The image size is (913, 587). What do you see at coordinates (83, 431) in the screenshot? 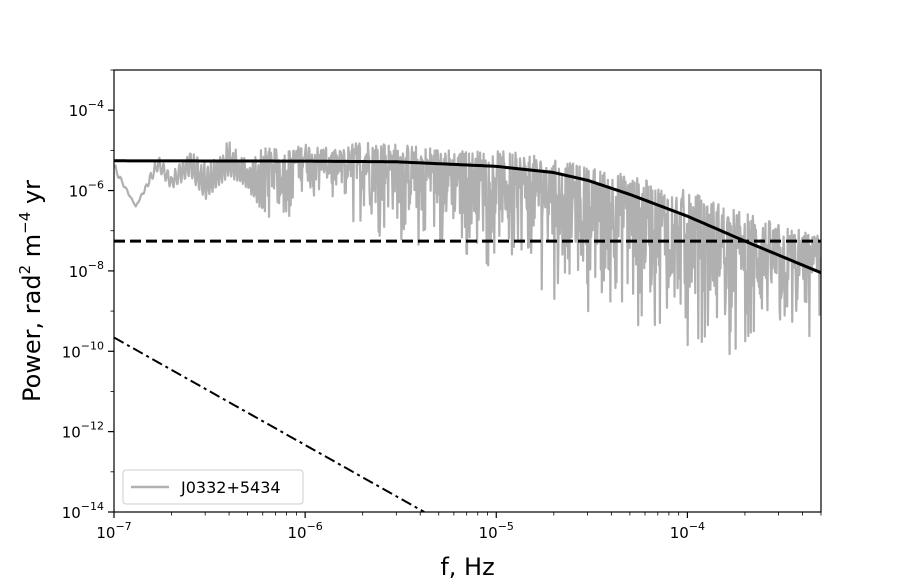
I see `y-tick-label: 10⁻¹²` at bounding box center [83, 431].